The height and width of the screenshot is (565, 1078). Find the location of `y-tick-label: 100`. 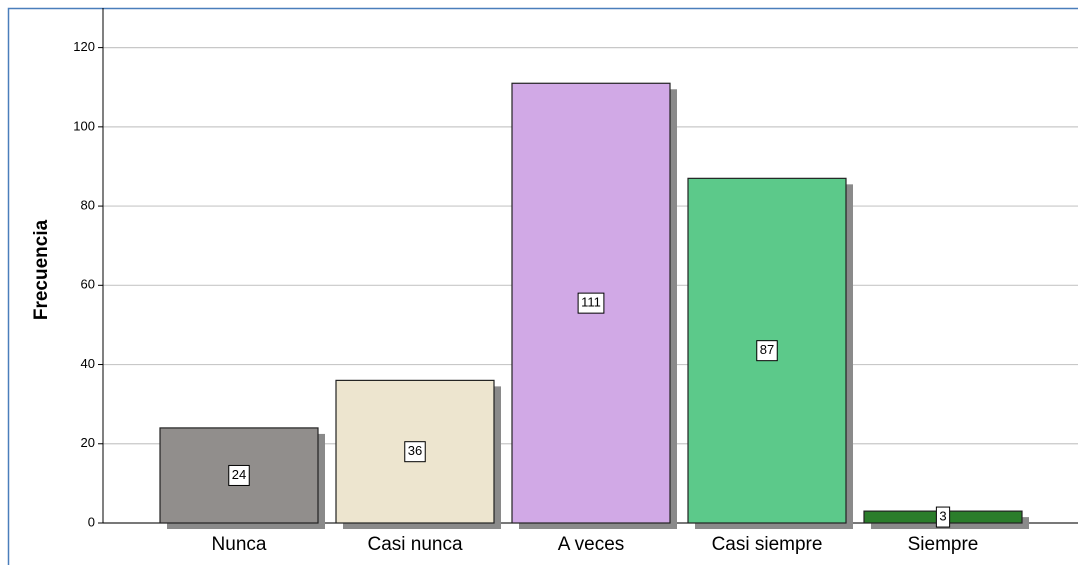

y-tick-label: 100 is located at coordinates (84, 125).